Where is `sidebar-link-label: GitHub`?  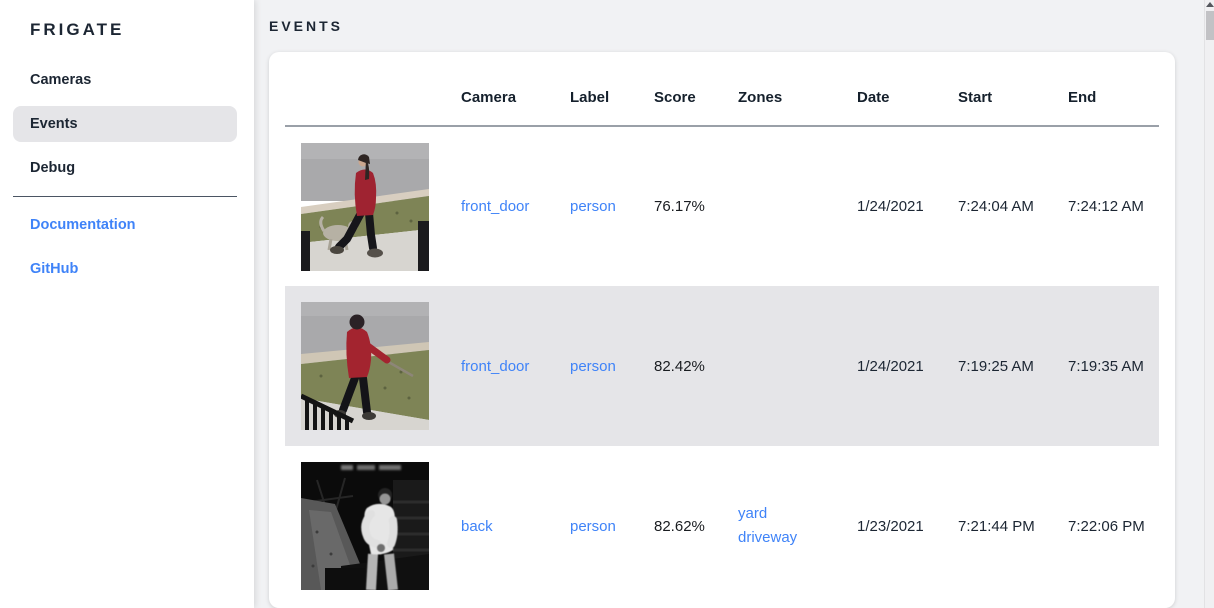 sidebar-link-label: GitHub is located at coordinates (54, 269).